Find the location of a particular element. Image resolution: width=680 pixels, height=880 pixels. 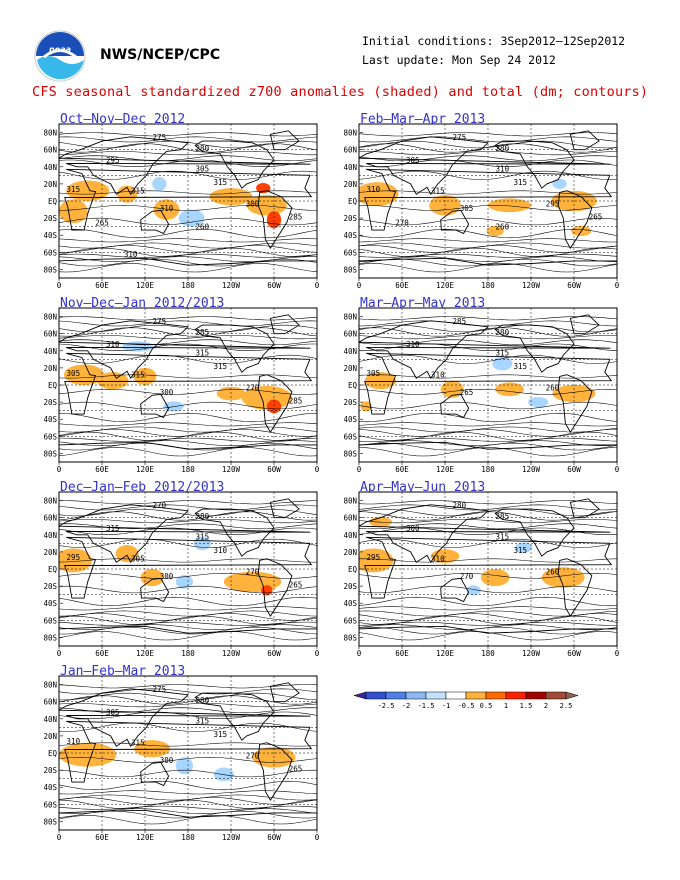

lat-tick-label: 80S is located at coordinates (50, 269).